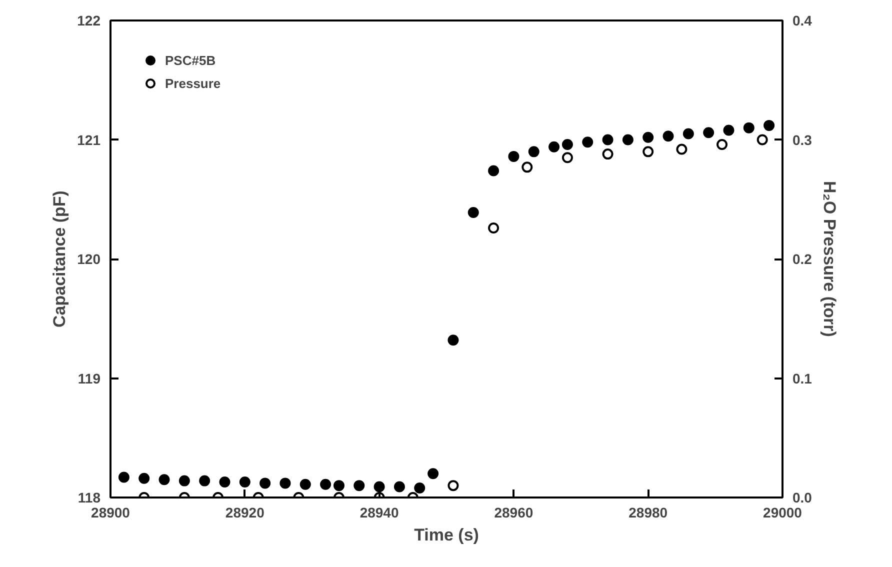  What do you see at coordinates (379, 512) in the screenshot?
I see `x-tick-label: 28940` at bounding box center [379, 512].